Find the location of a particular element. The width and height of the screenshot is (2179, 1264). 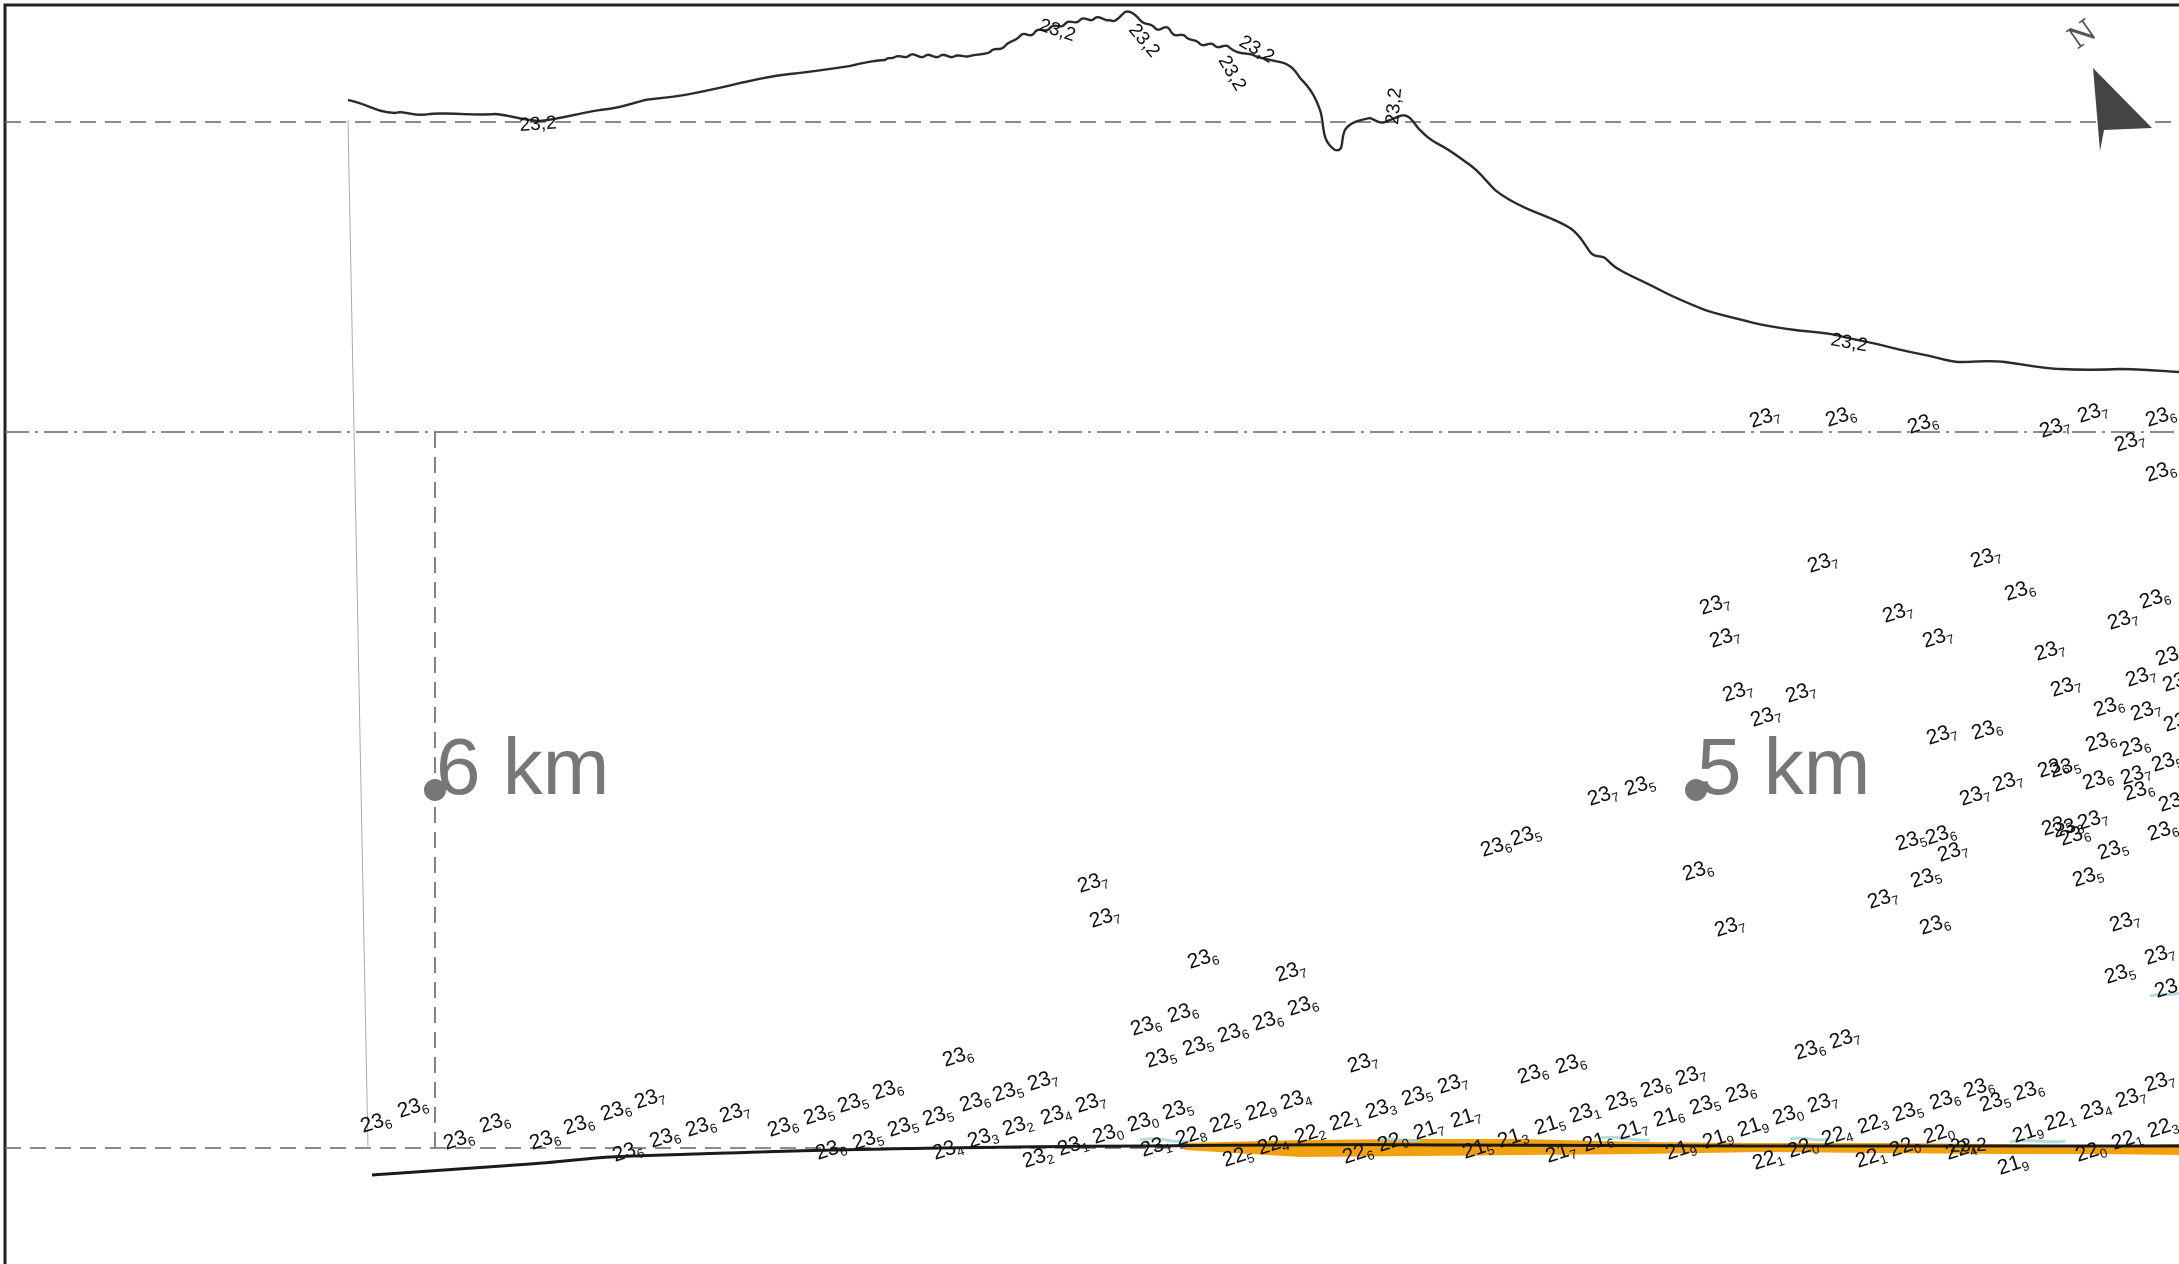

depth-sounding: 215 is located at coordinates (1549, 1124).